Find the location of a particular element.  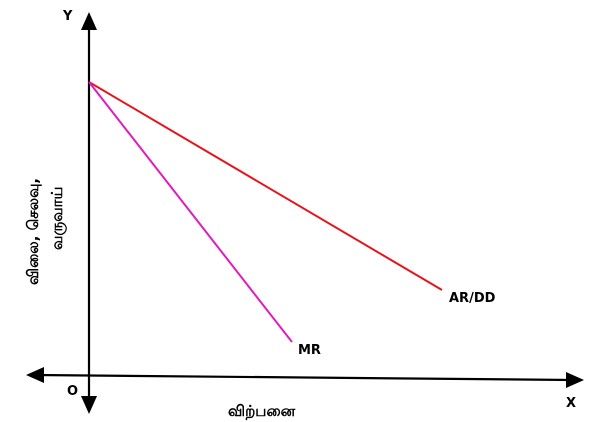

origin-letter: O is located at coordinates (72, 391).